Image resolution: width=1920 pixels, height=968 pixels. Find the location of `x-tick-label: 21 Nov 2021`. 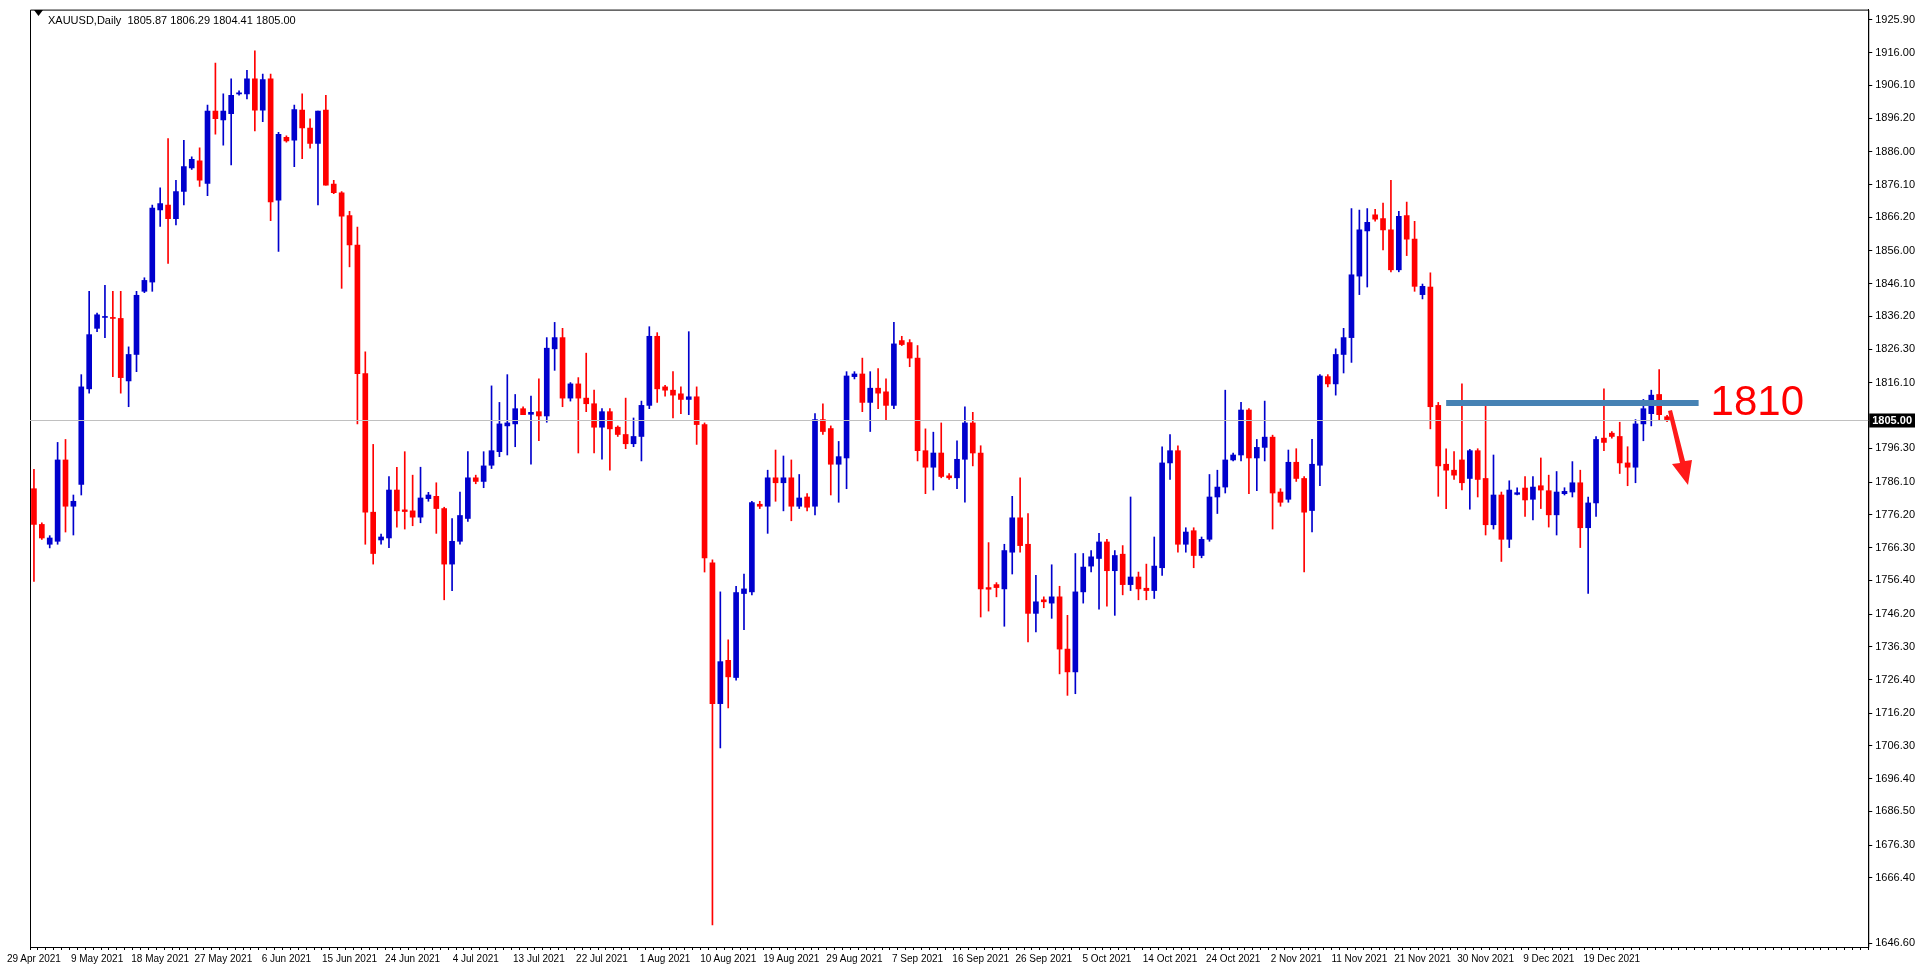

x-tick-label: 21 Nov 2021 is located at coordinates (1423, 958).